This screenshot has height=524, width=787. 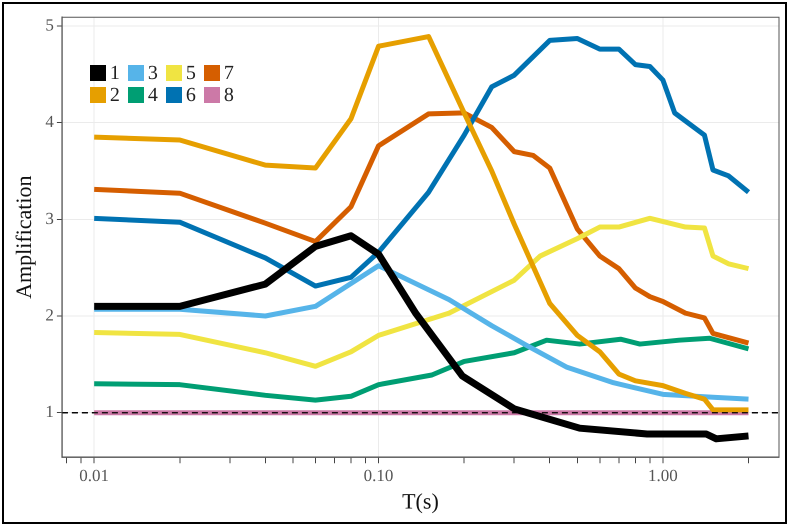 I want to click on legend-label: 3, so click(x=153, y=73).